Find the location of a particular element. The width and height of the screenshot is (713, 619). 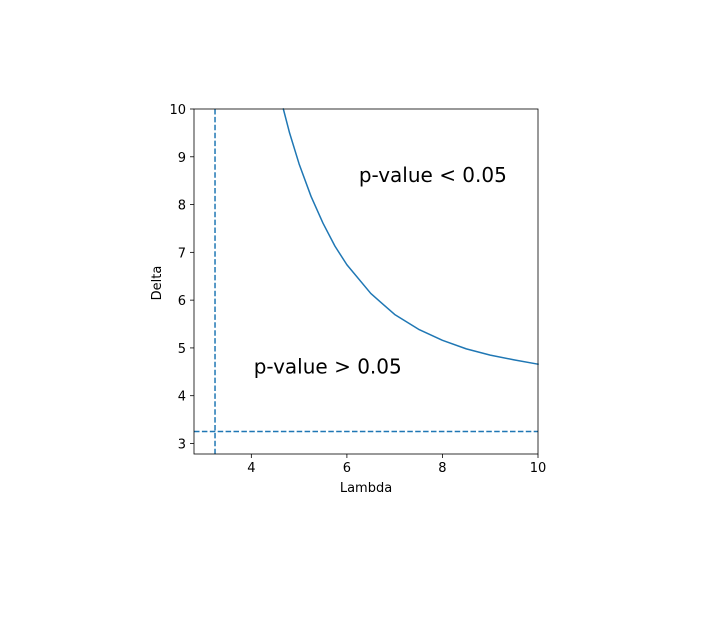

annotation-label: p-value < 0.05 is located at coordinates (433, 175).